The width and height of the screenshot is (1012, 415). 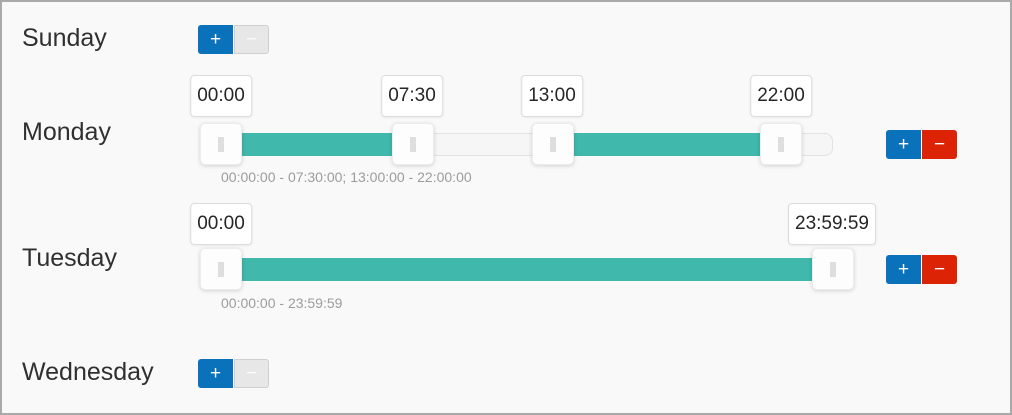 I want to click on monday-button-group: + −, so click(x=921, y=144).